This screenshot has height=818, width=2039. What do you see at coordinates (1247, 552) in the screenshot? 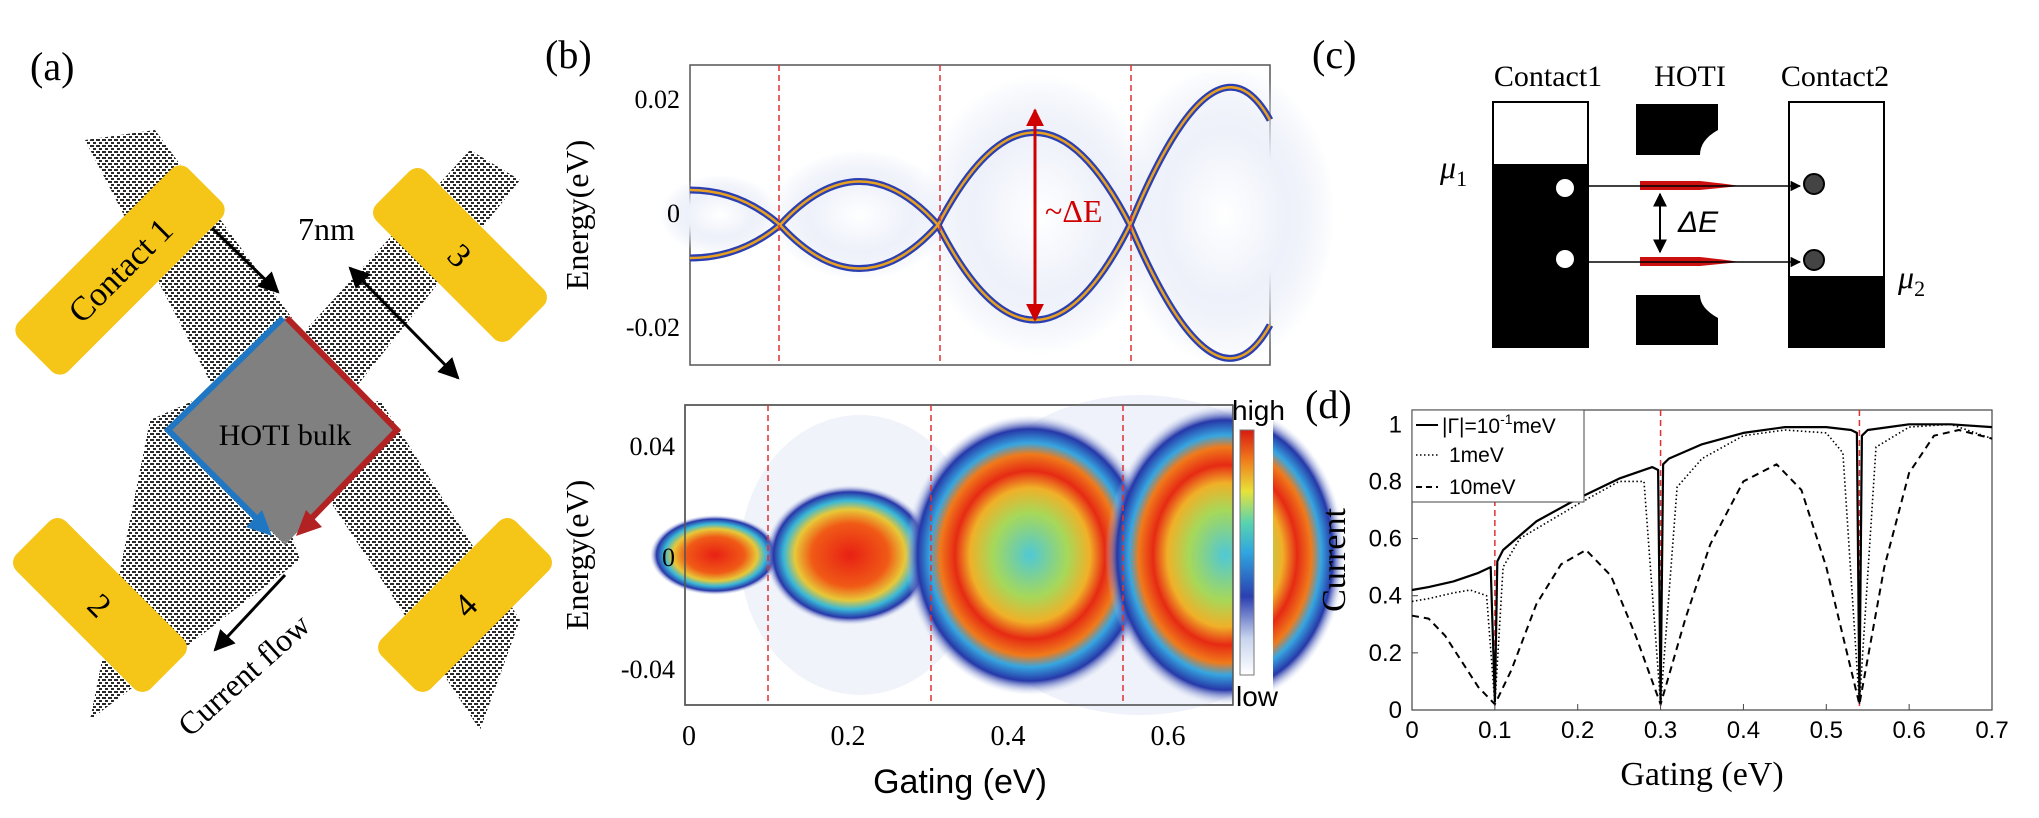
I see `colorbar` at bounding box center [1247, 552].